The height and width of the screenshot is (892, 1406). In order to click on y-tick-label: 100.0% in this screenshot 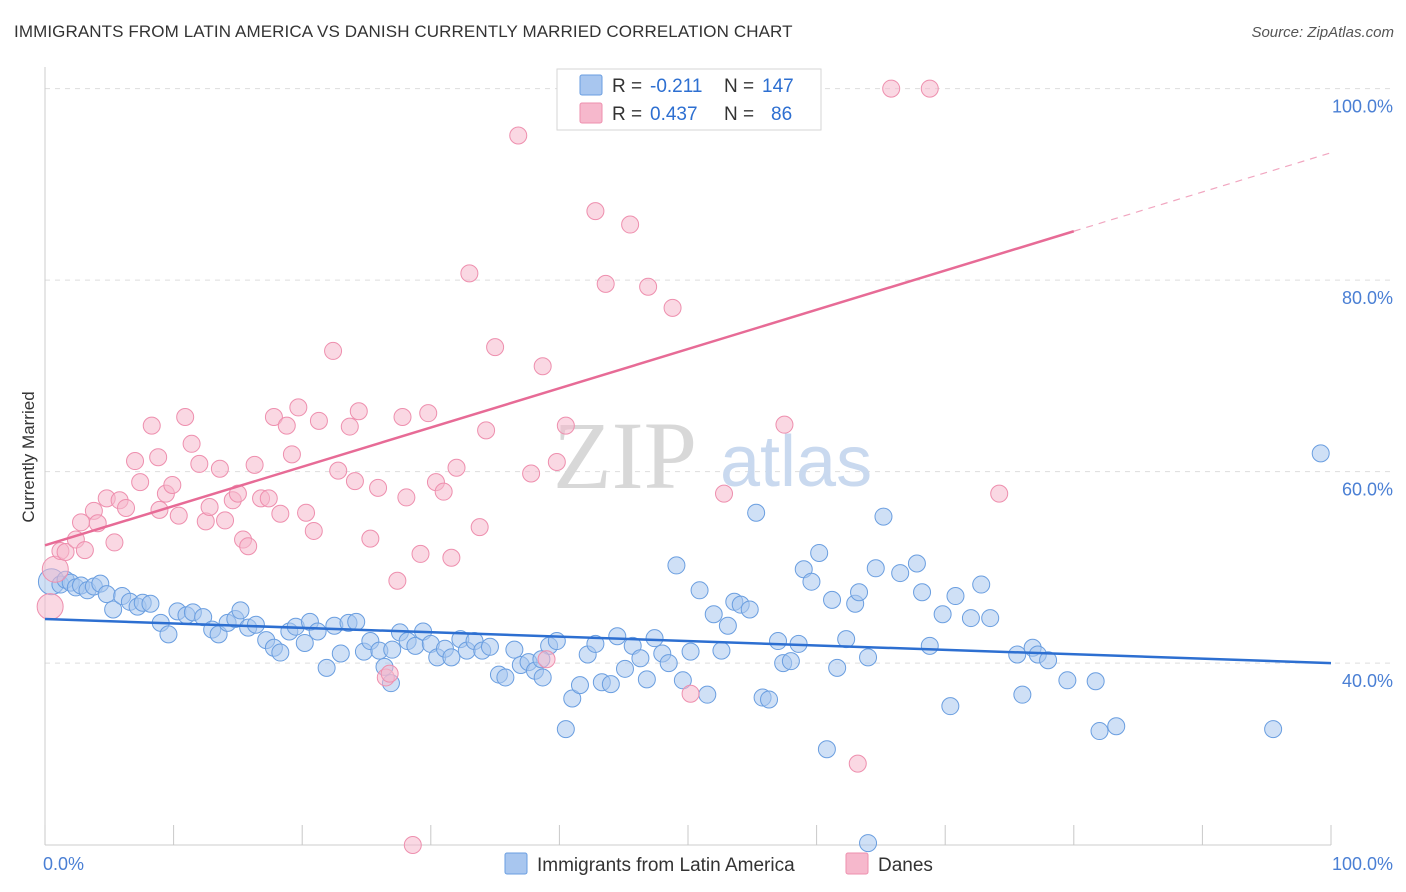, I will do `click(1362, 107)`.